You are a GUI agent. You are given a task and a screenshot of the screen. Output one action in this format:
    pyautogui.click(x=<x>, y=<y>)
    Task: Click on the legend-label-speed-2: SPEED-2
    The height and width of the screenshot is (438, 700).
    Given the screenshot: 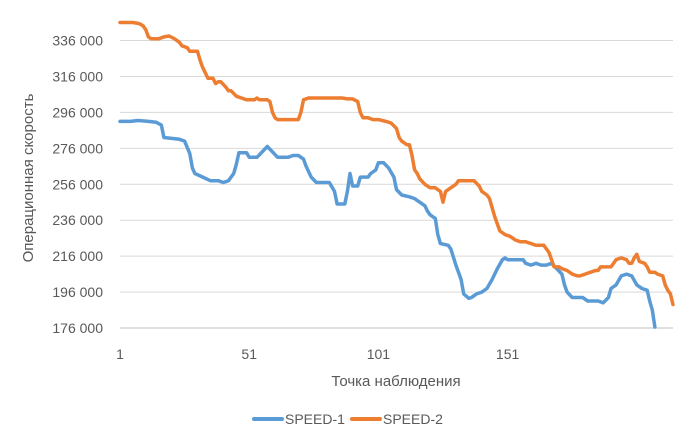 What is the action you would take?
    pyautogui.click(x=413, y=419)
    